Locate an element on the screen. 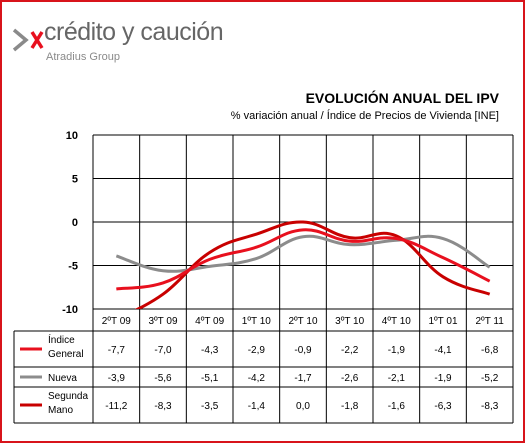 The width and height of the screenshot is (525, 443). data-label: -7,7 is located at coordinates (117, 350).